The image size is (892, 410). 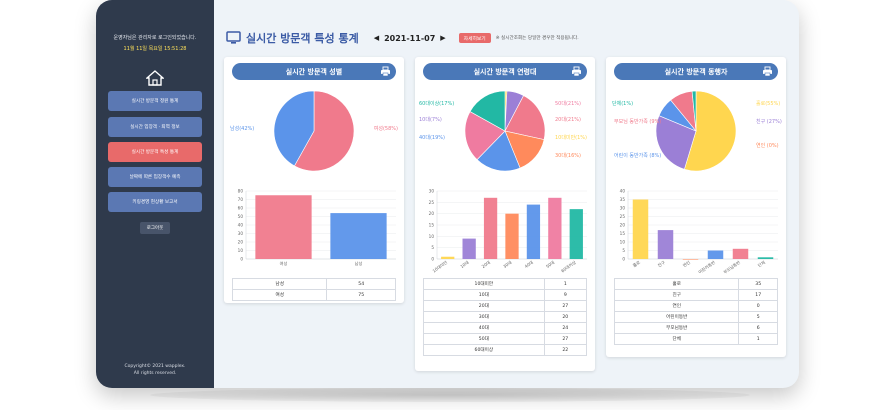 What do you see at coordinates (241, 191) in the screenshot?
I see `y-tick-label: 80` at bounding box center [241, 191].